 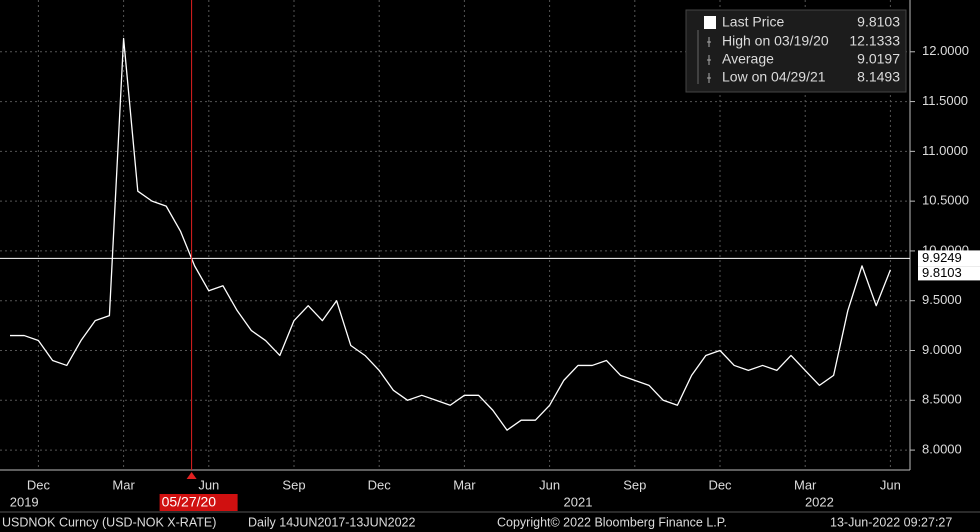 What do you see at coordinates (24, 501) in the screenshot?
I see `year-label: 2019` at bounding box center [24, 501].